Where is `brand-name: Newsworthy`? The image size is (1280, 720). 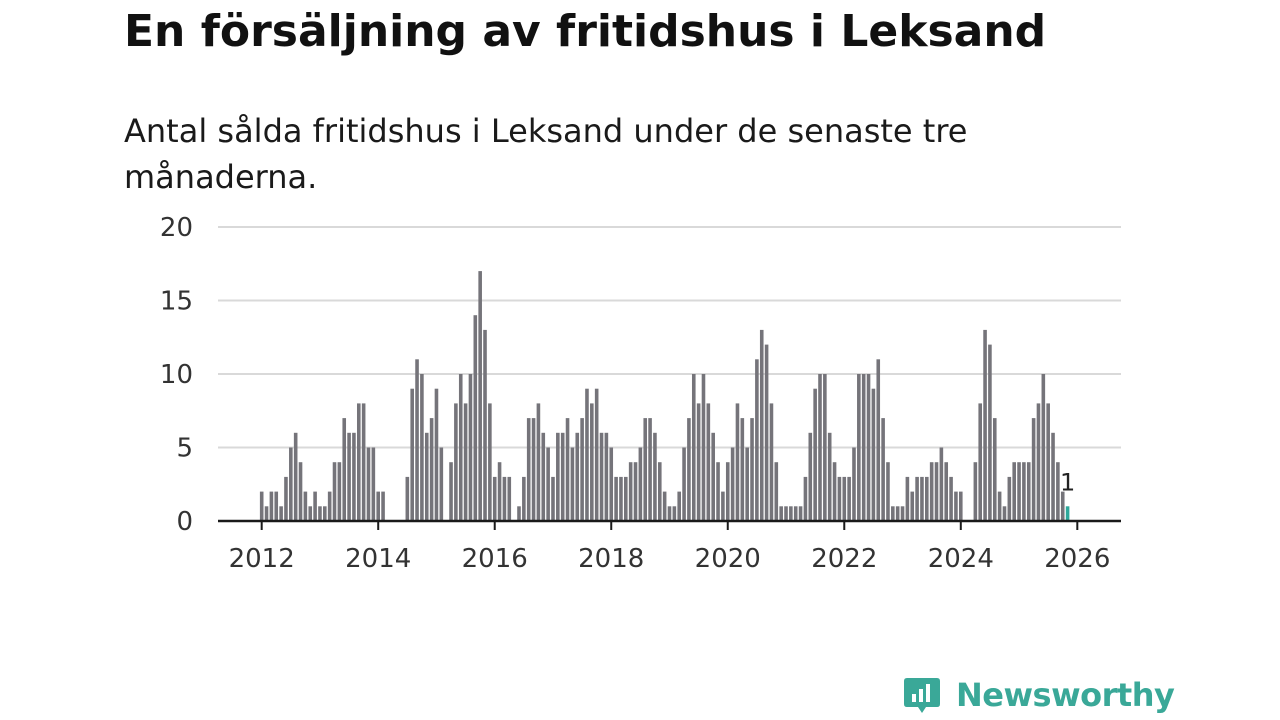
brand-name: Newsworthy is located at coordinates (1065, 695).